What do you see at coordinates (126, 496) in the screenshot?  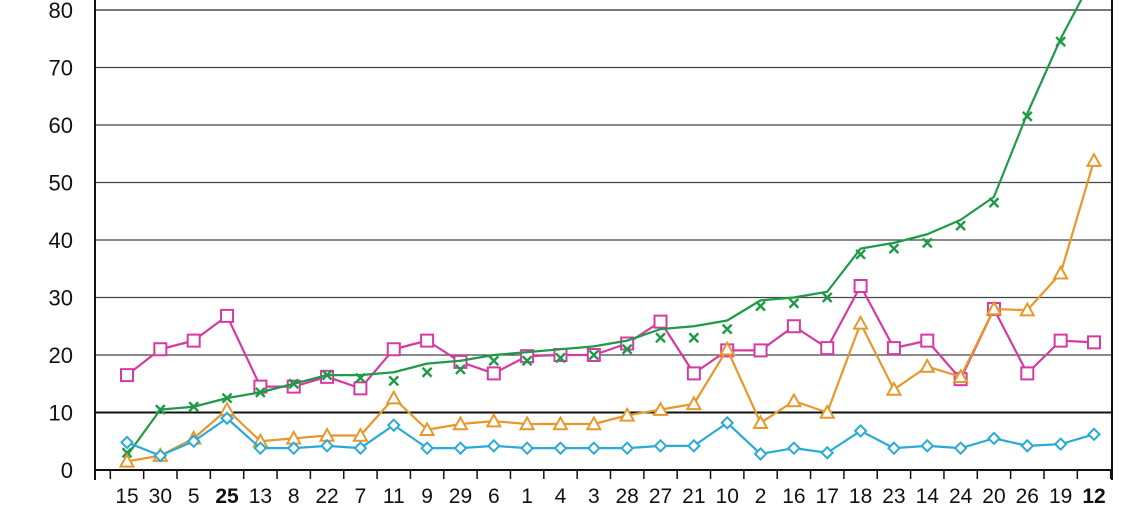 I see `x-tick-label: 15` at bounding box center [126, 496].